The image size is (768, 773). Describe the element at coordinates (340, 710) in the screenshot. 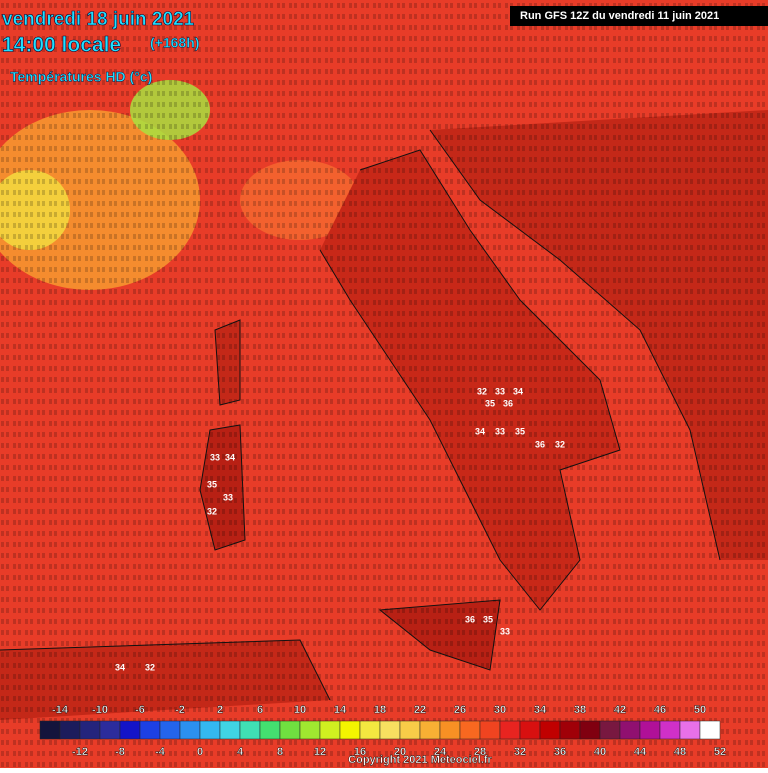

I see `legend-label: 14` at that location.